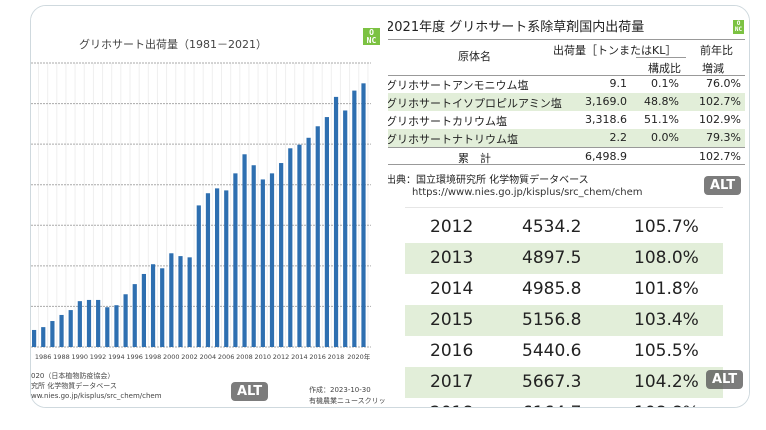  What do you see at coordinates (566, 138) in the screenshot?
I see `table-row: グリホサートナトリウム塩 2.2 0.0% 79.3%` at bounding box center [566, 138].